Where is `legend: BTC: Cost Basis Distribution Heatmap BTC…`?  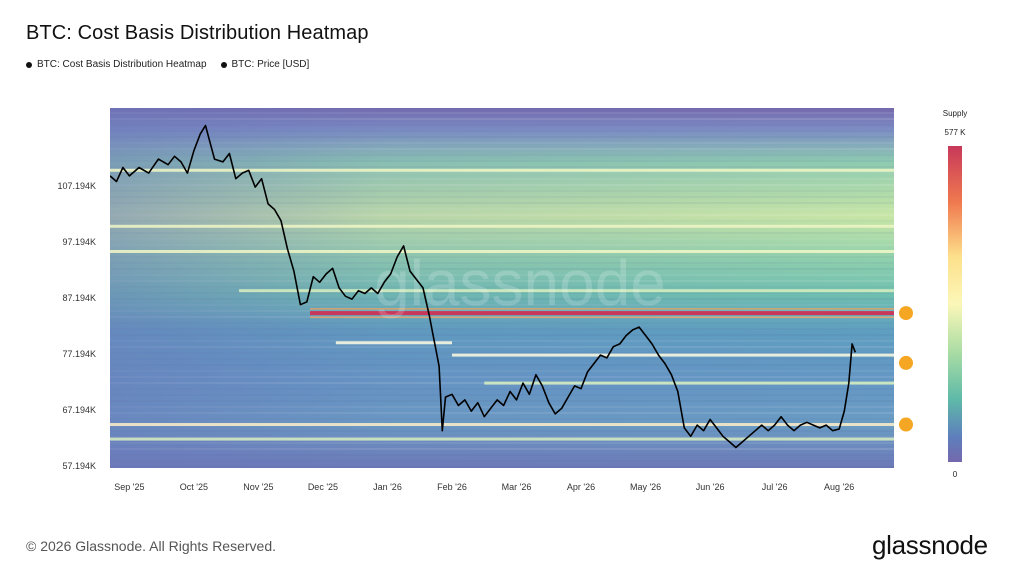 legend: BTC: Cost Basis Distribution Heatmap BTC… is located at coordinates (174, 64).